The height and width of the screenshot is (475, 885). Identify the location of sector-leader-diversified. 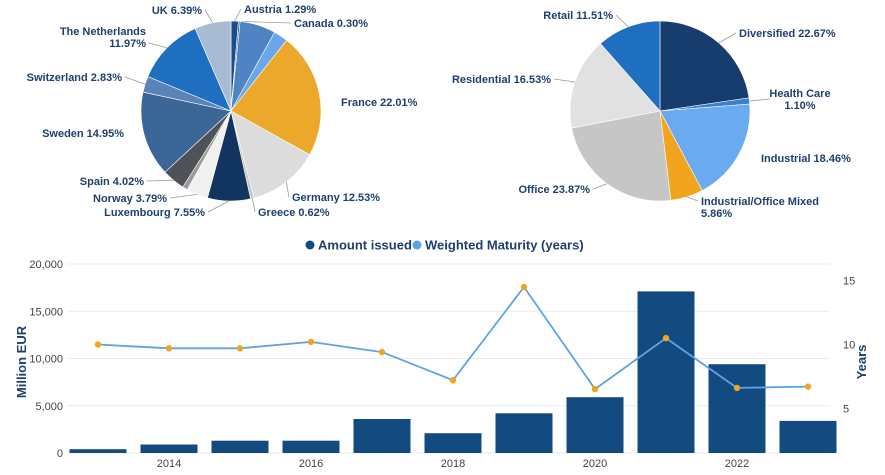
(727, 38).